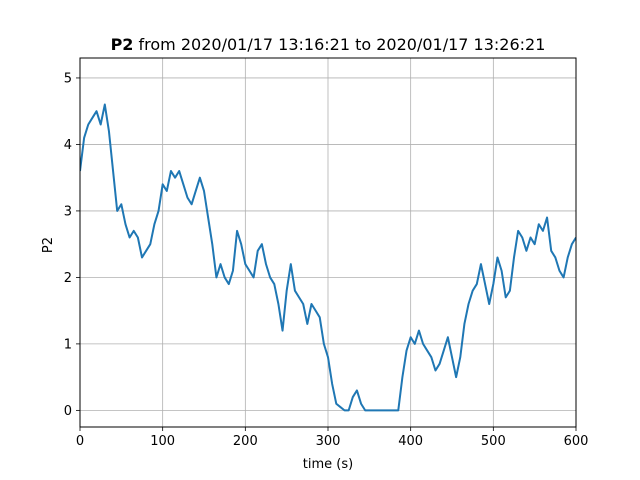 The width and height of the screenshot is (640, 480). Describe the element at coordinates (410, 441) in the screenshot. I see `x-tick-label: 400` at that location.